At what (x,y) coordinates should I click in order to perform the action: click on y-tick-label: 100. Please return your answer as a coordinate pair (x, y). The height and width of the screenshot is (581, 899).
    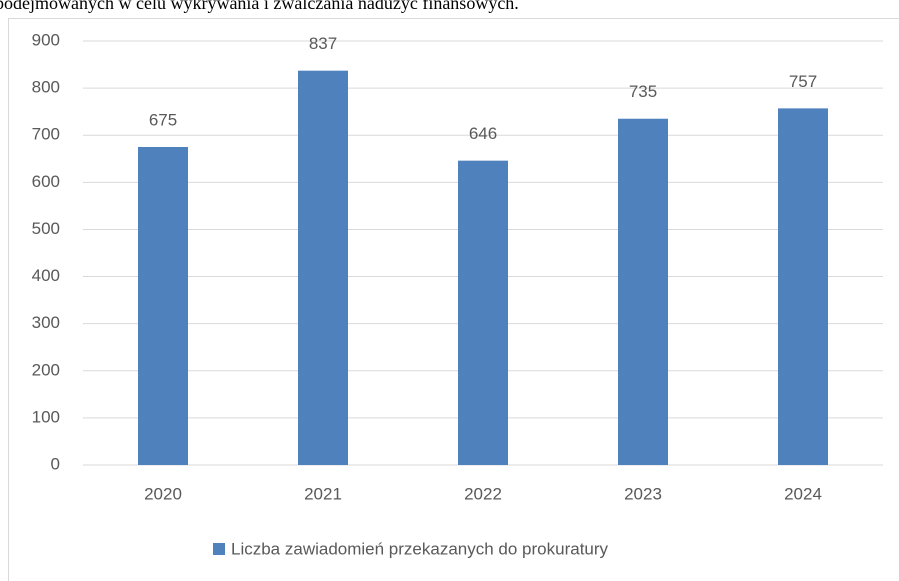
    Looking at the image, I should click on (46, 416).